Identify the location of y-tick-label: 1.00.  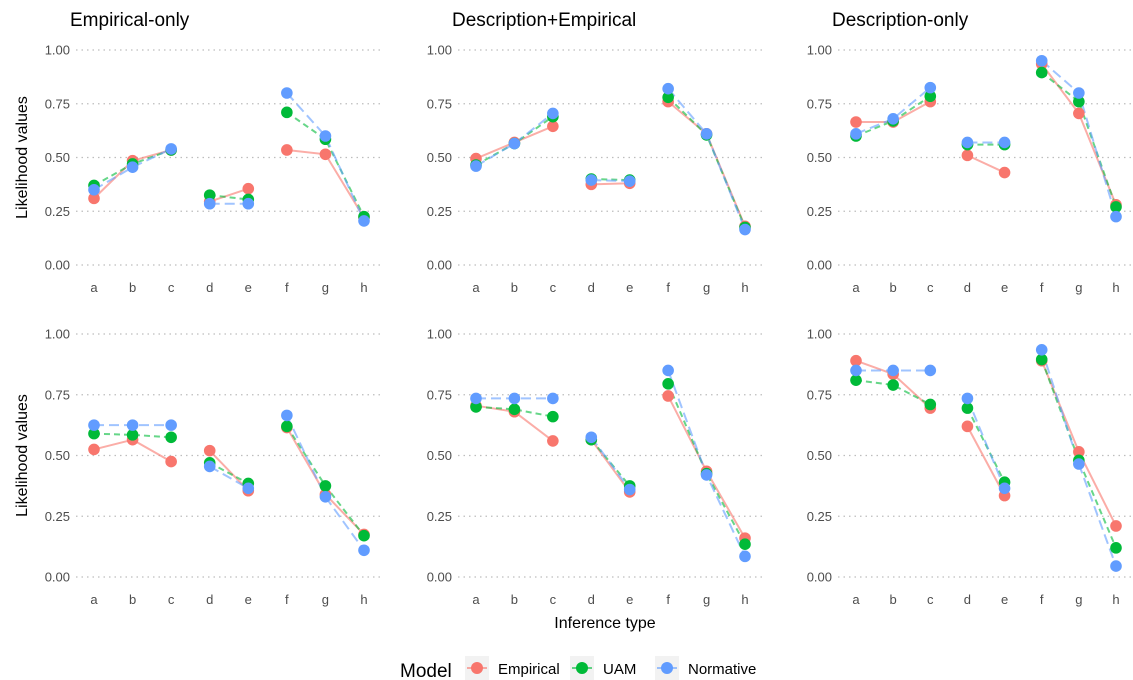
(819, 50).